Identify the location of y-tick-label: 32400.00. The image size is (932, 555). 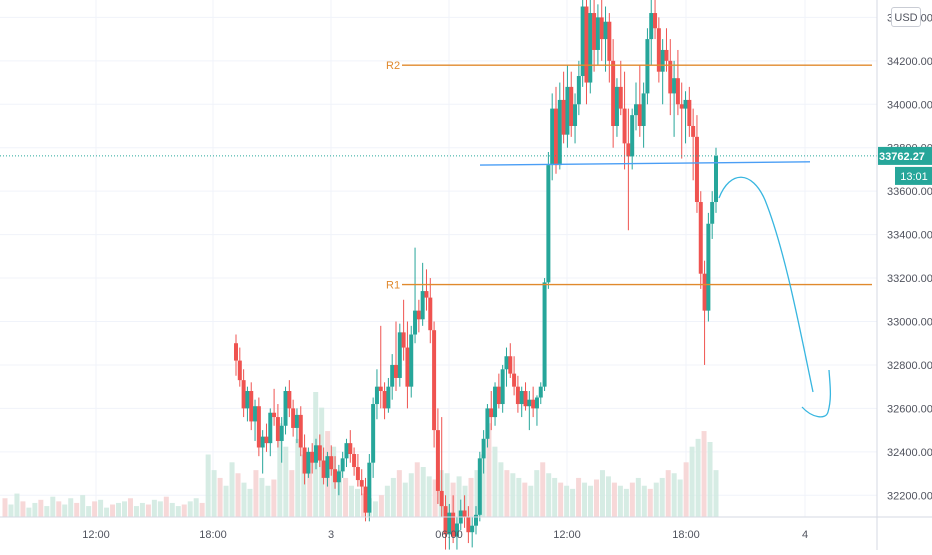
(909, 453).